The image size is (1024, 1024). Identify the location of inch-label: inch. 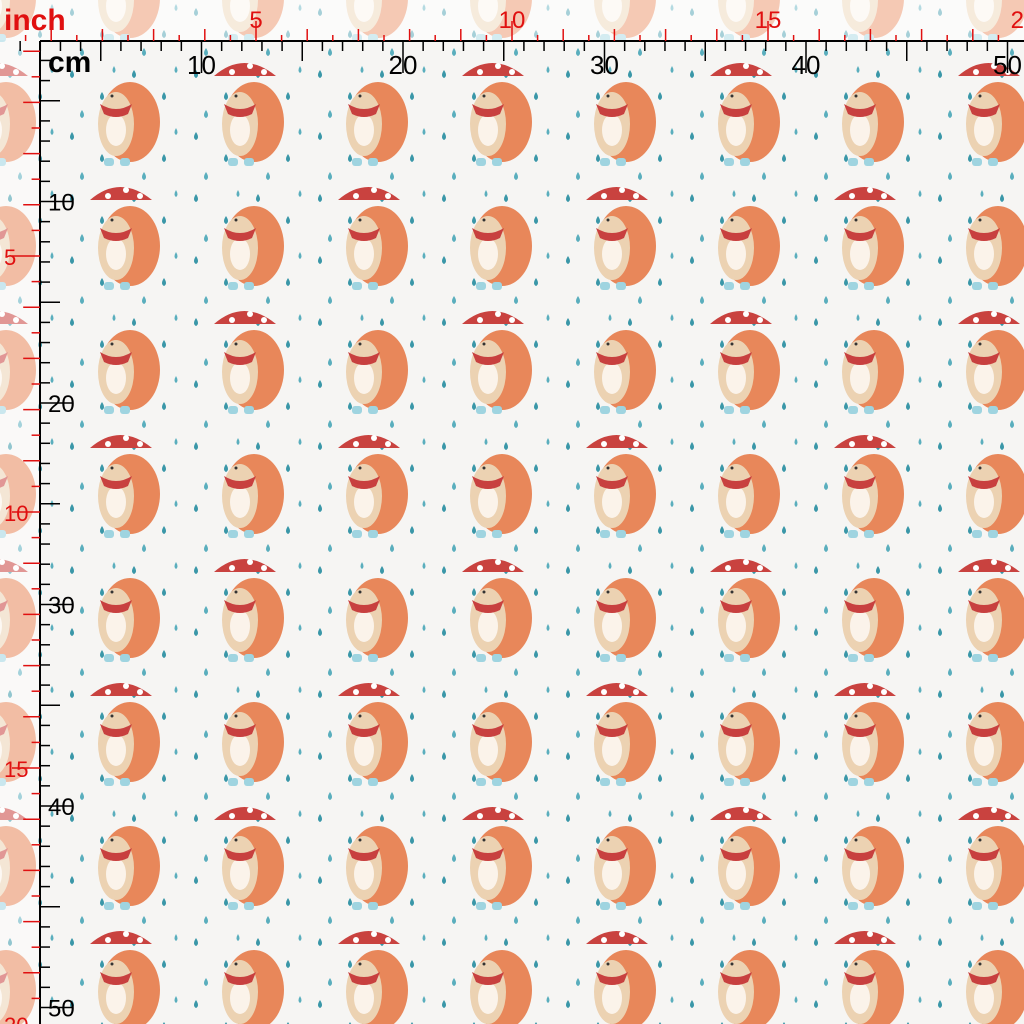
(35, 20).